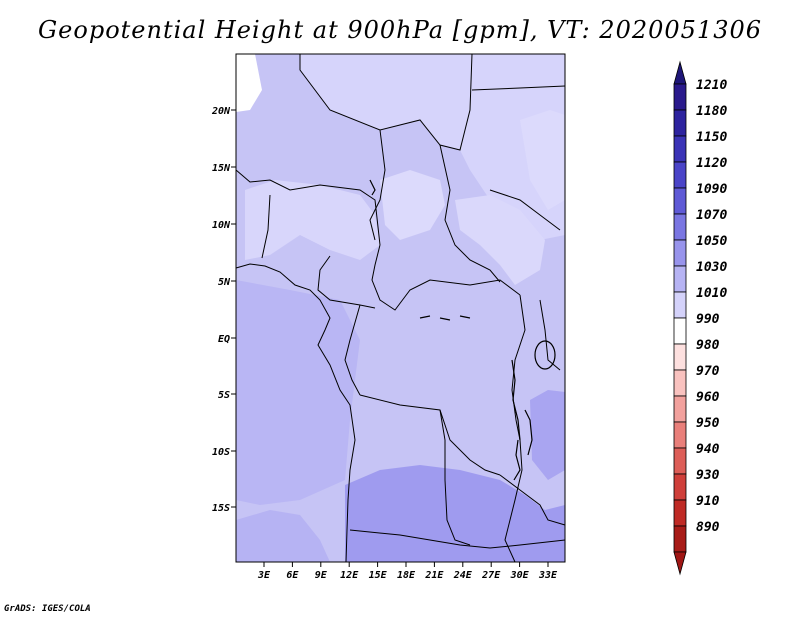 The width and height of the screenshot is (800, 618). Describe the element at coordinates (711, 111) in the screenshot. I see `colorbar-level-label: 1180` at that location.